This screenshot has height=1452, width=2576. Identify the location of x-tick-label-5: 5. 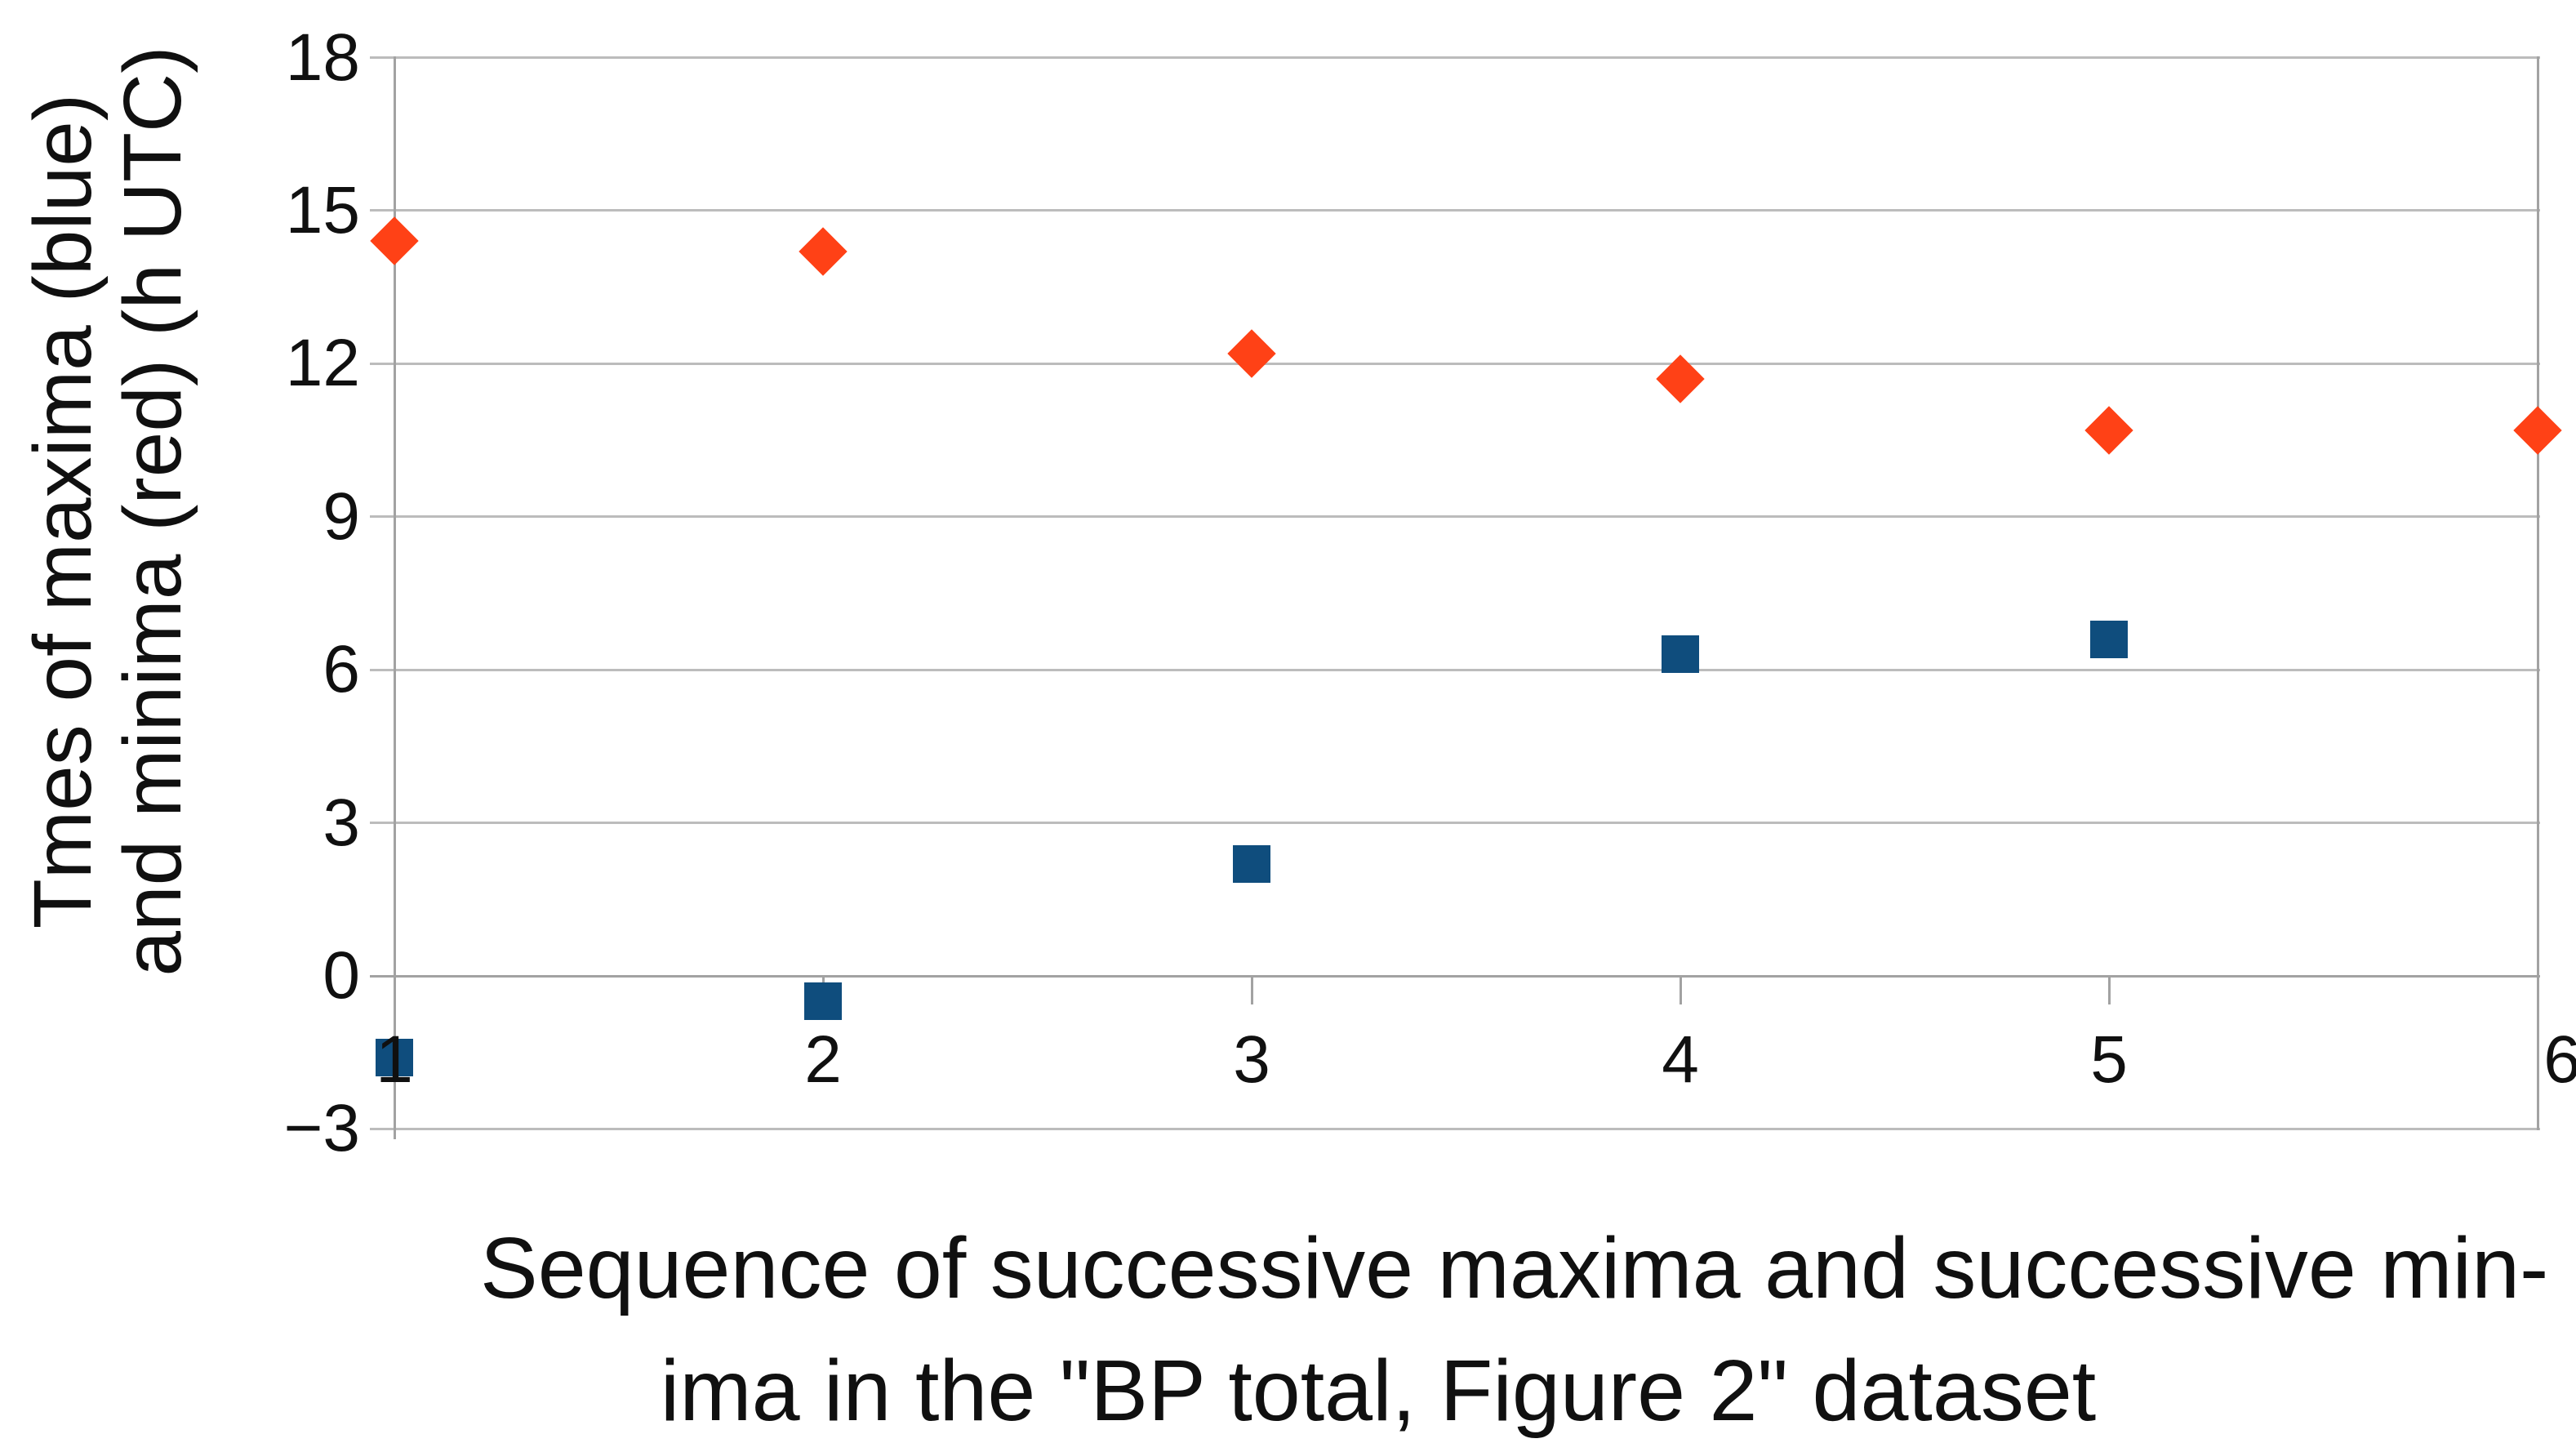
(2109, 1059).